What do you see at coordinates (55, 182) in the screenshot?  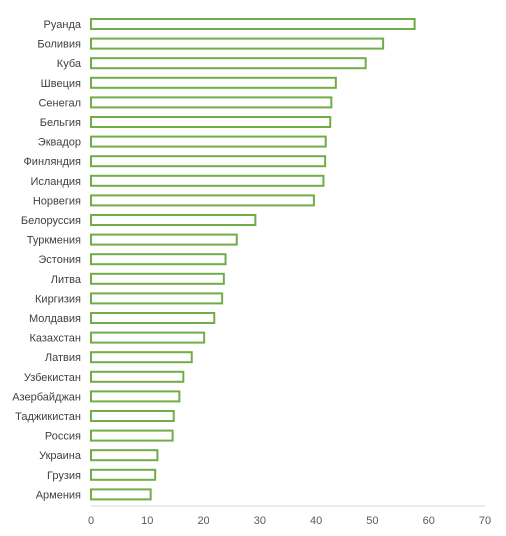 I see `category-label: Исландия` at bounding box center [55, 182].